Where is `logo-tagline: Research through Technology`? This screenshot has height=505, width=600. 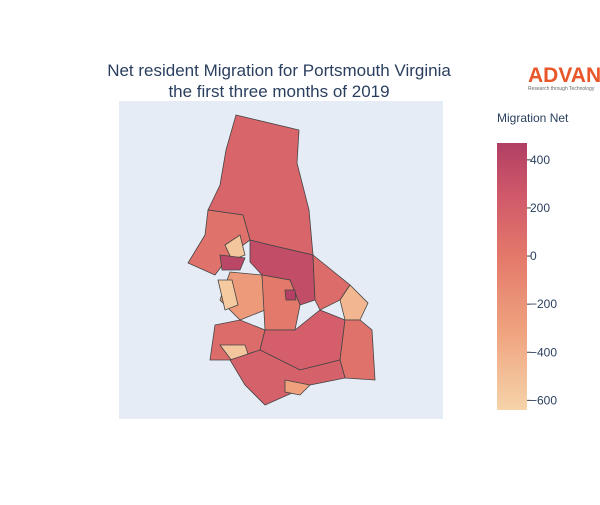
logo-tagline: Research through Technology is located at coordinates (561, 89).